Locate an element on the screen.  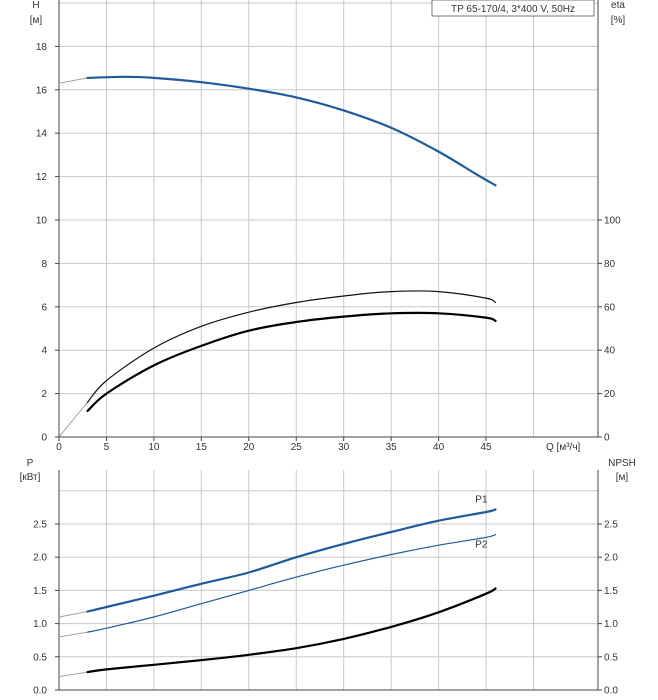
top-right-axis-unit: [%] is located at coordinates (618, 20).